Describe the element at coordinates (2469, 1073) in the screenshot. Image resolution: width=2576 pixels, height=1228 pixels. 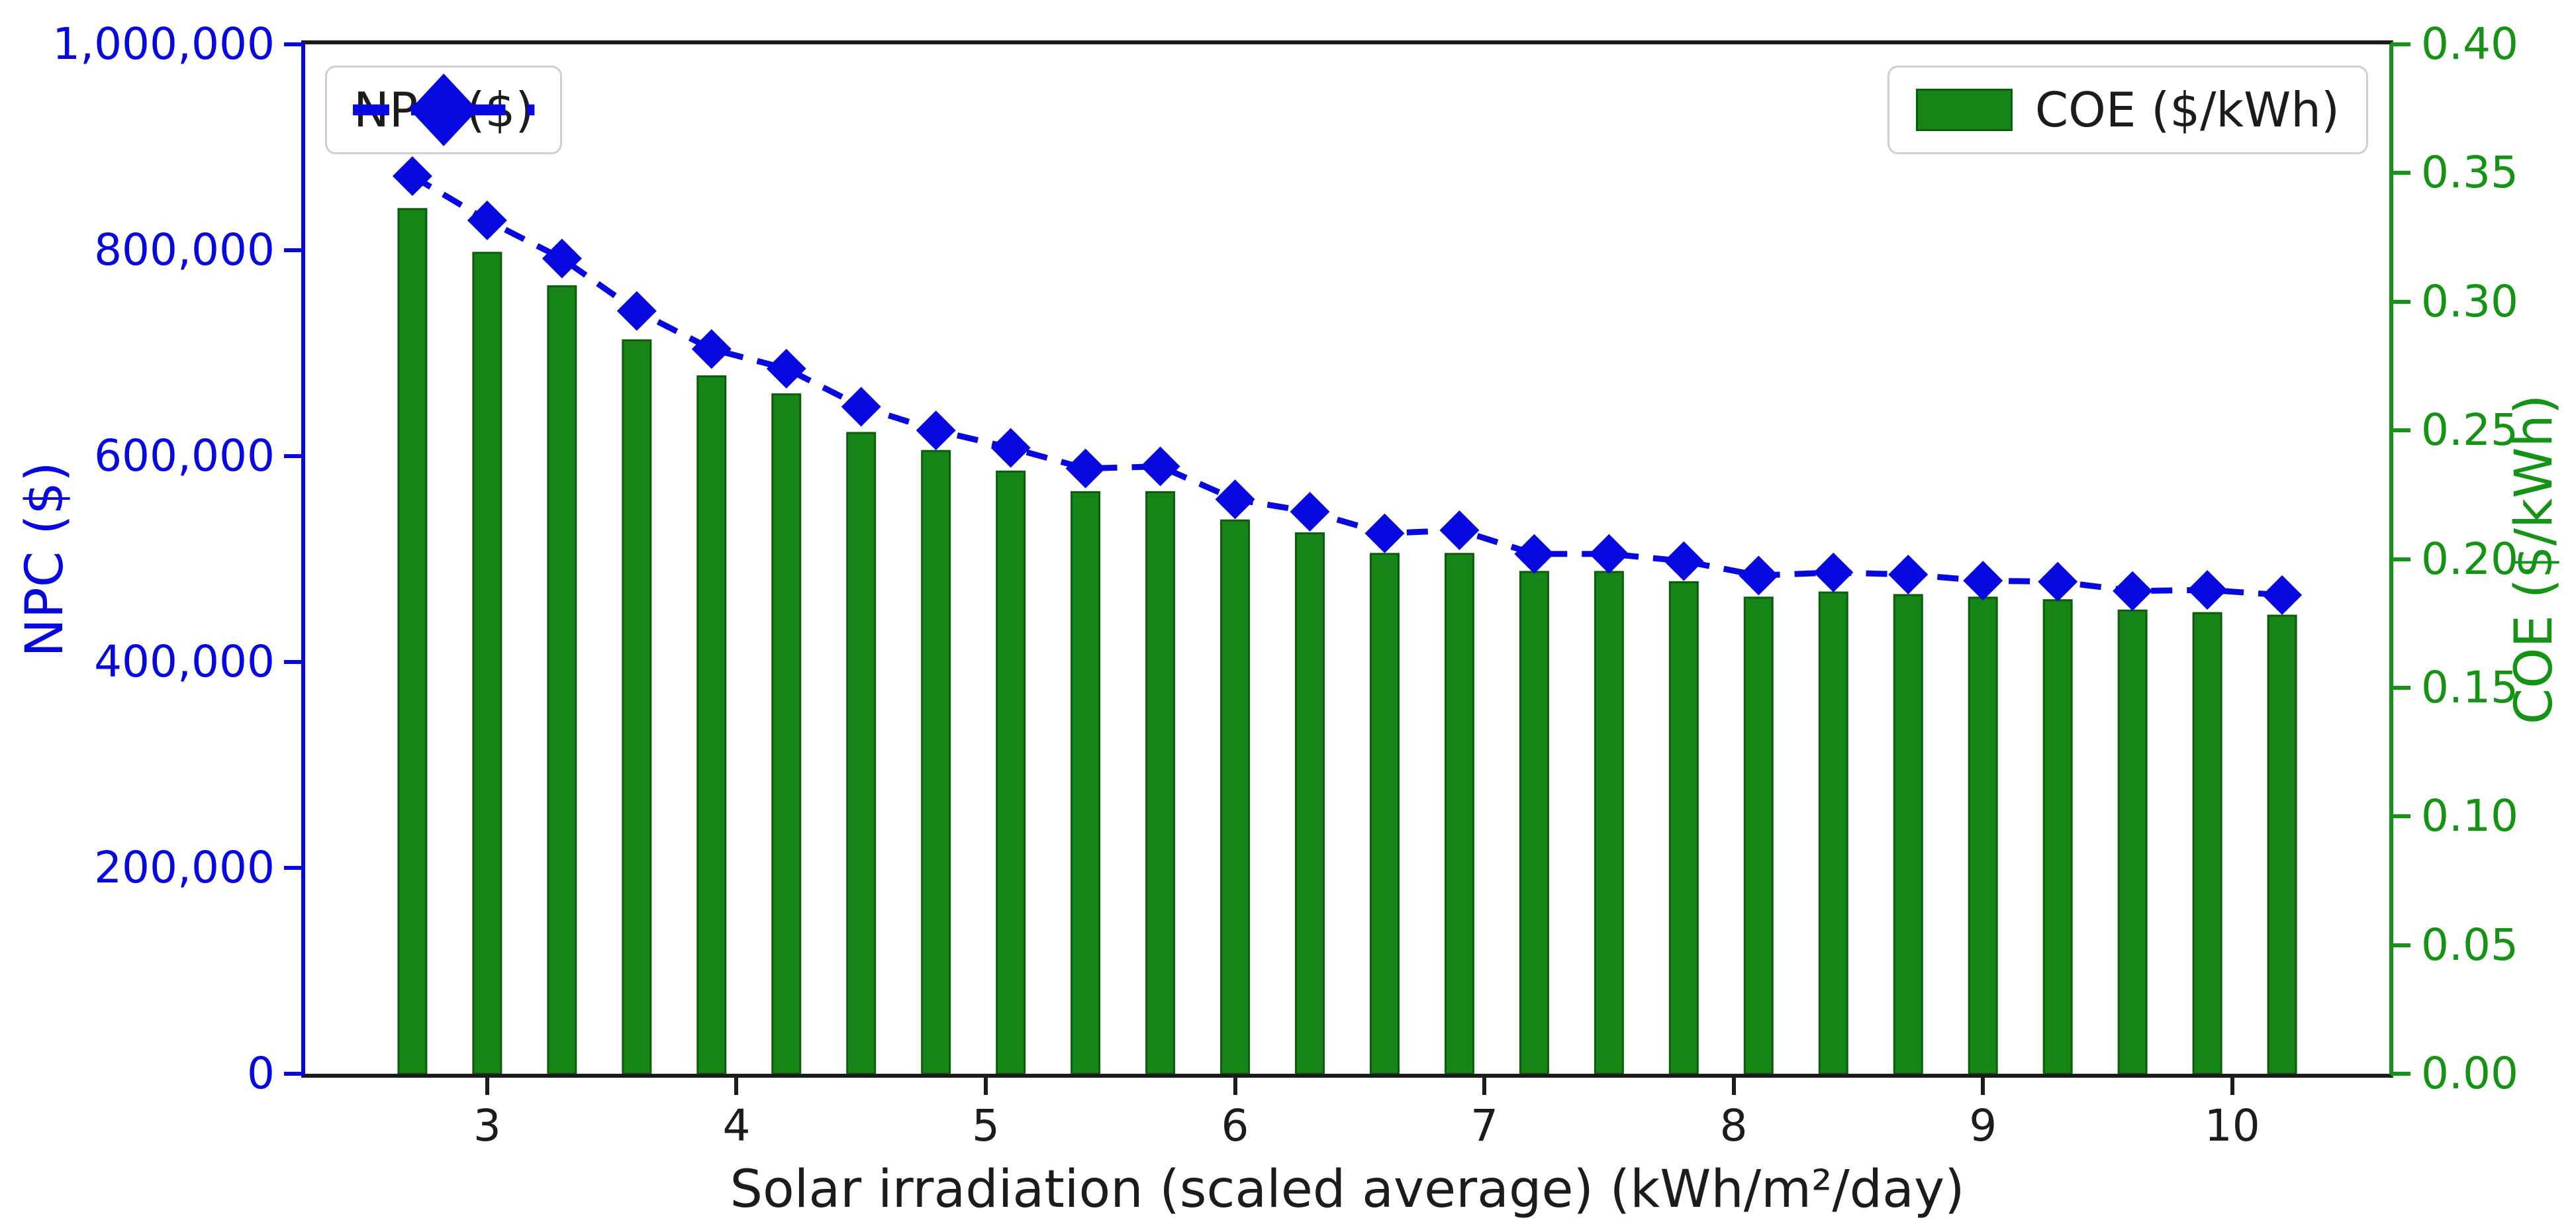
I see `right-axis-tick-label: 0.00` at that location.